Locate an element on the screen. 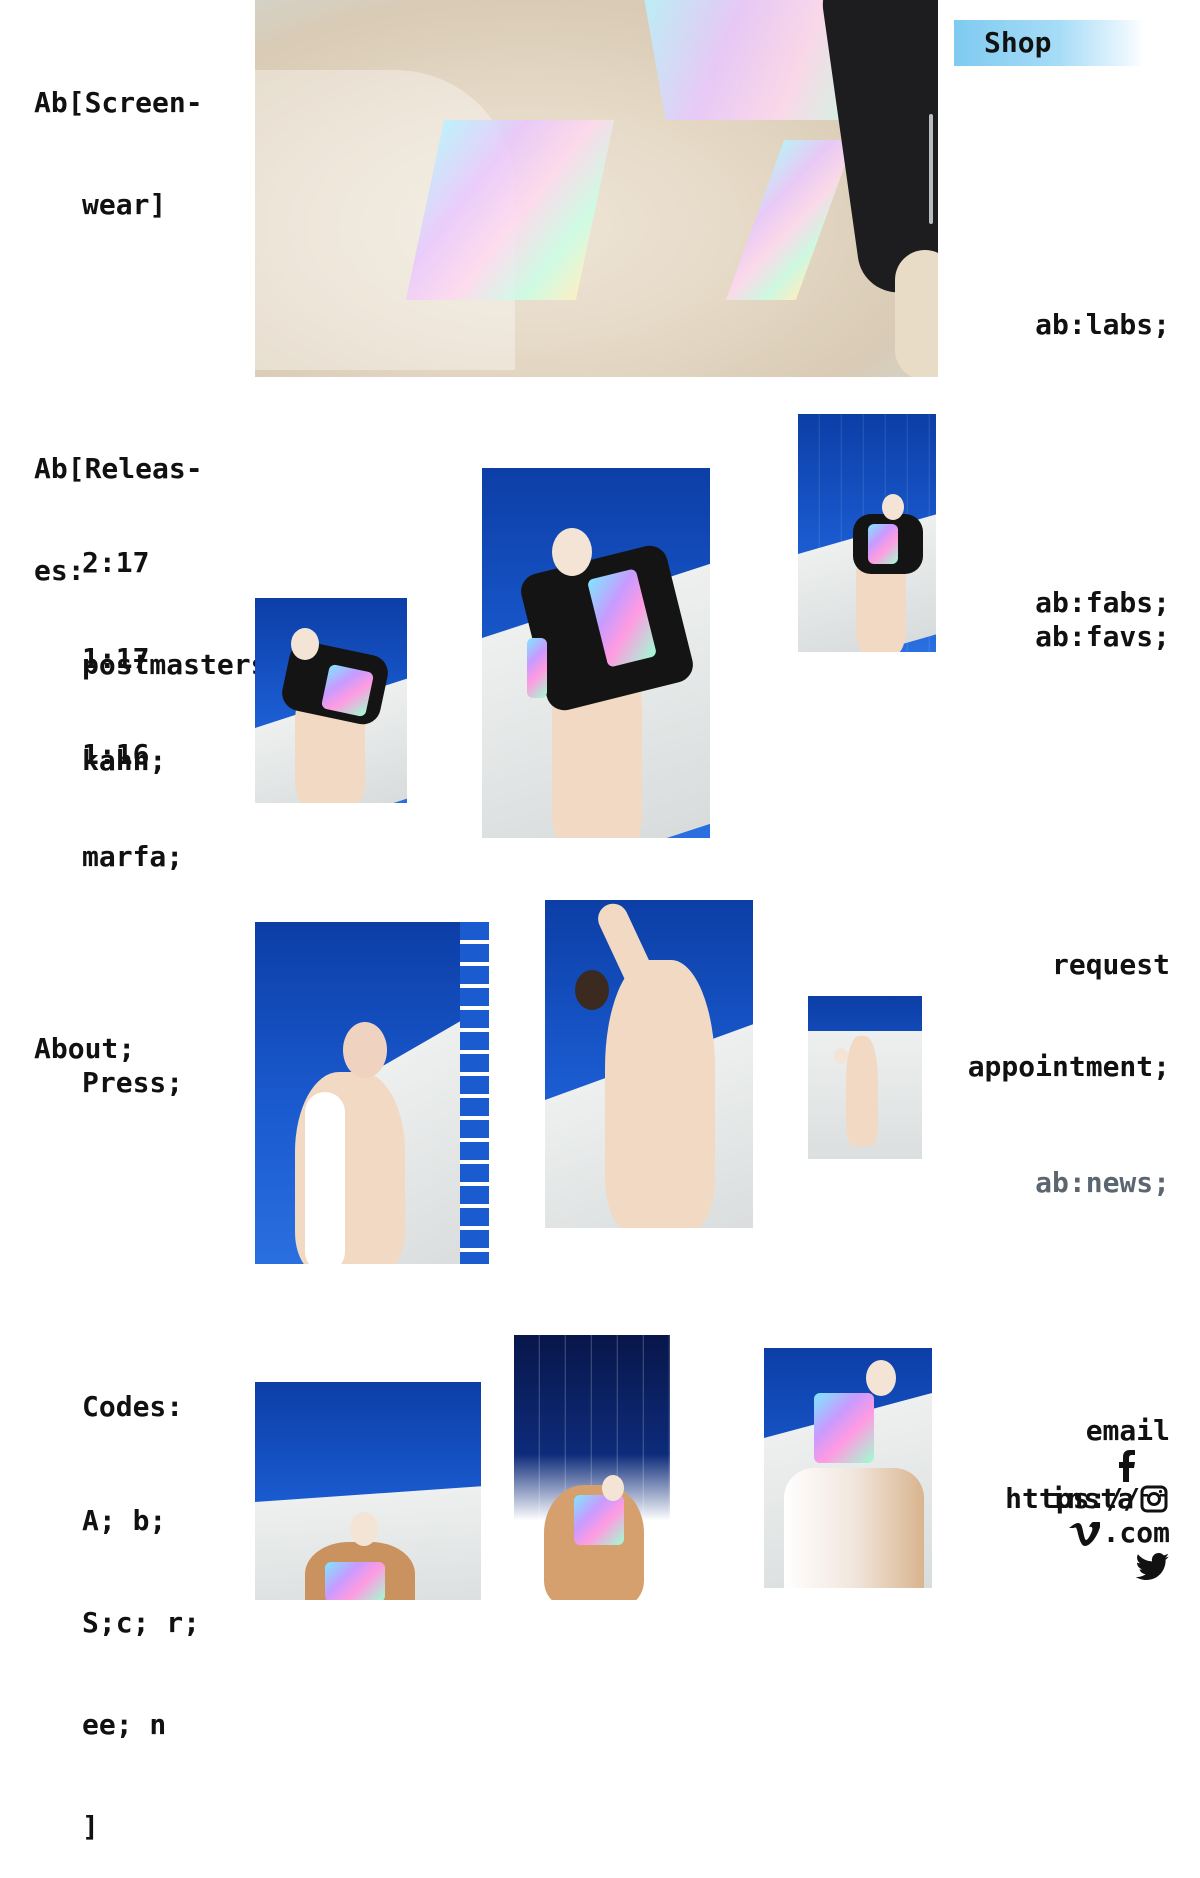  codes-line: ] is located at coordinates (90, 1826).